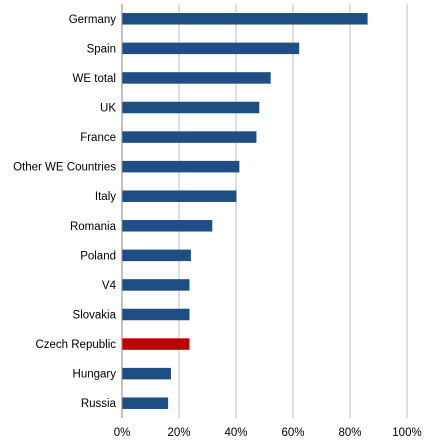 The height and width of the screenshot is (440, 425). What do you see at coordinates (349, 433) in the screenshot?
I see `x-tick-label: 80%` at bounding box center [349, 433].